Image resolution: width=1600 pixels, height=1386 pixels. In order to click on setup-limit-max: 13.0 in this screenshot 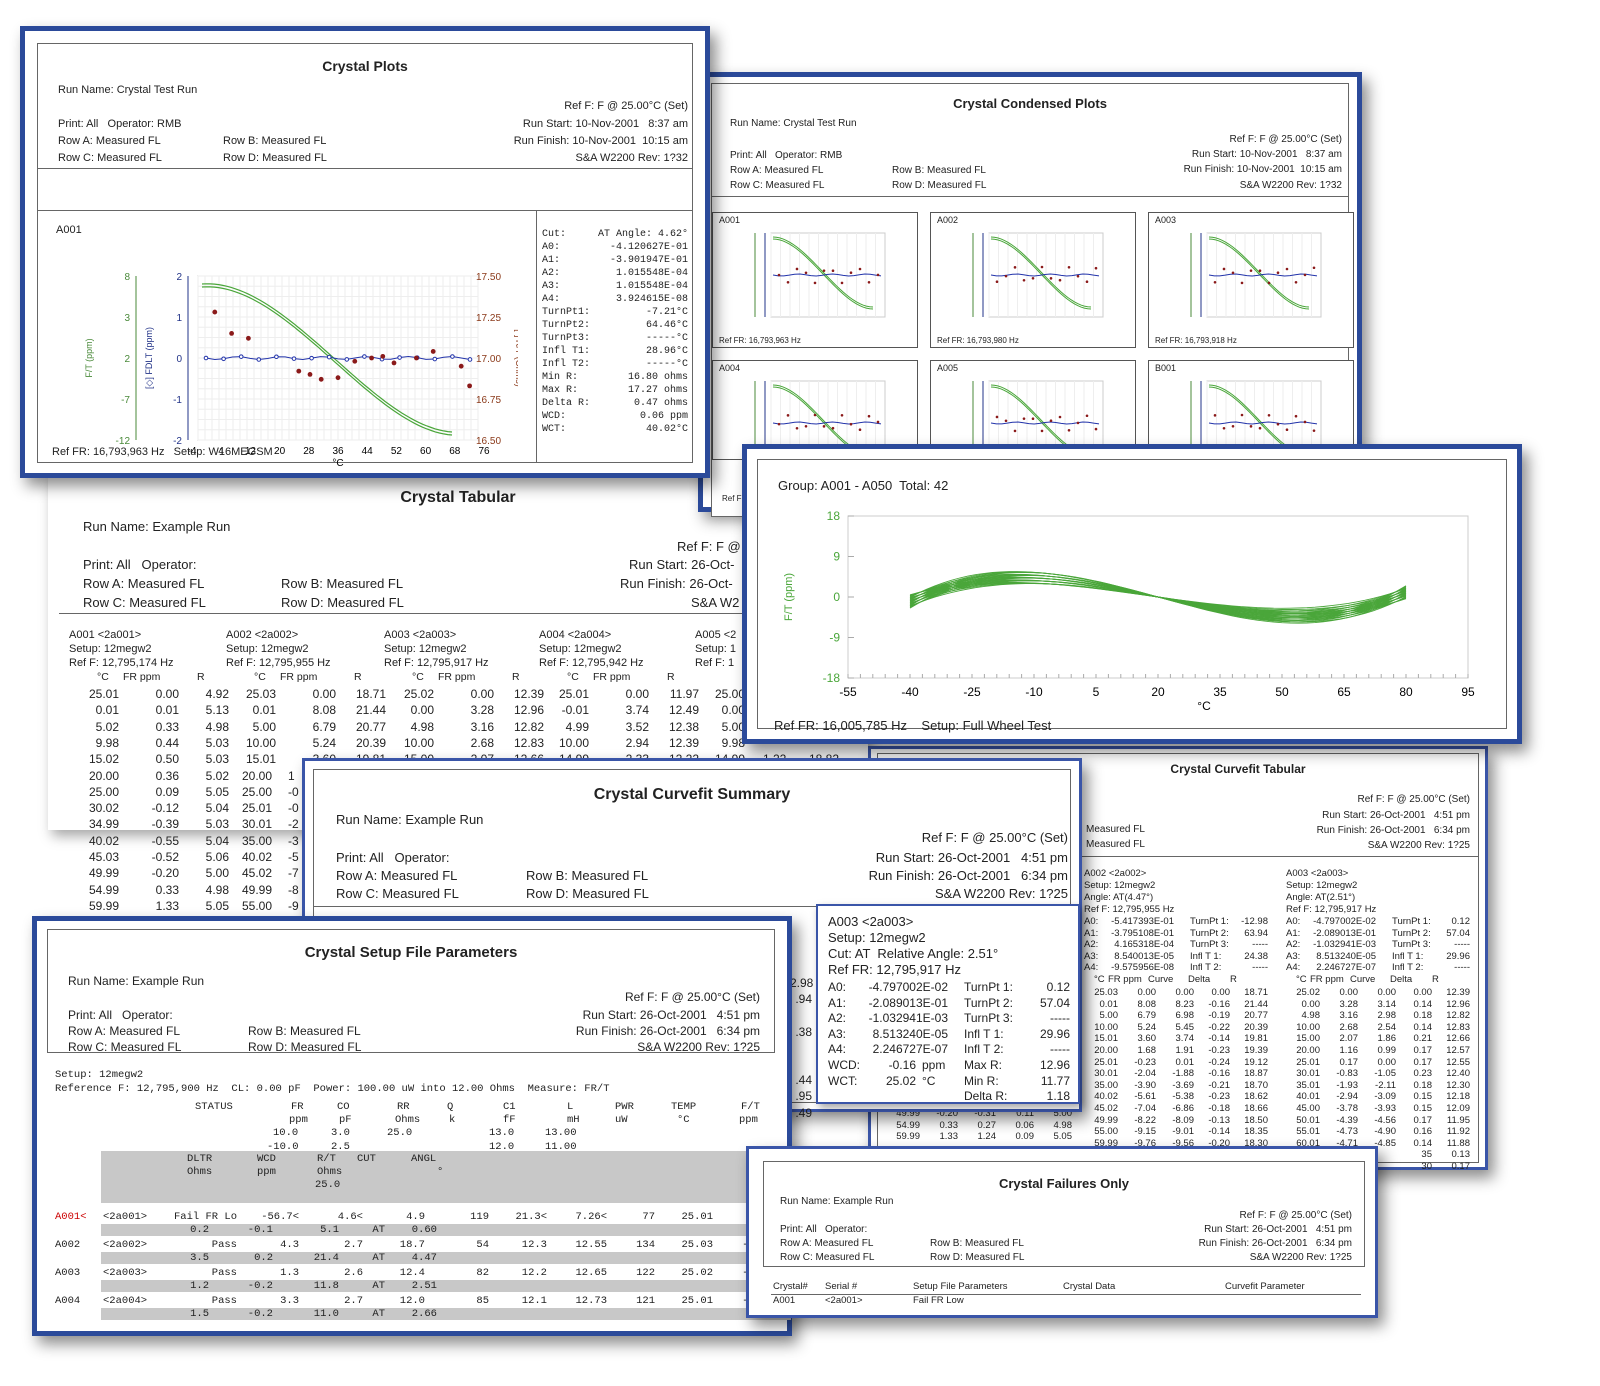, I will do `click(502, 1133)`.